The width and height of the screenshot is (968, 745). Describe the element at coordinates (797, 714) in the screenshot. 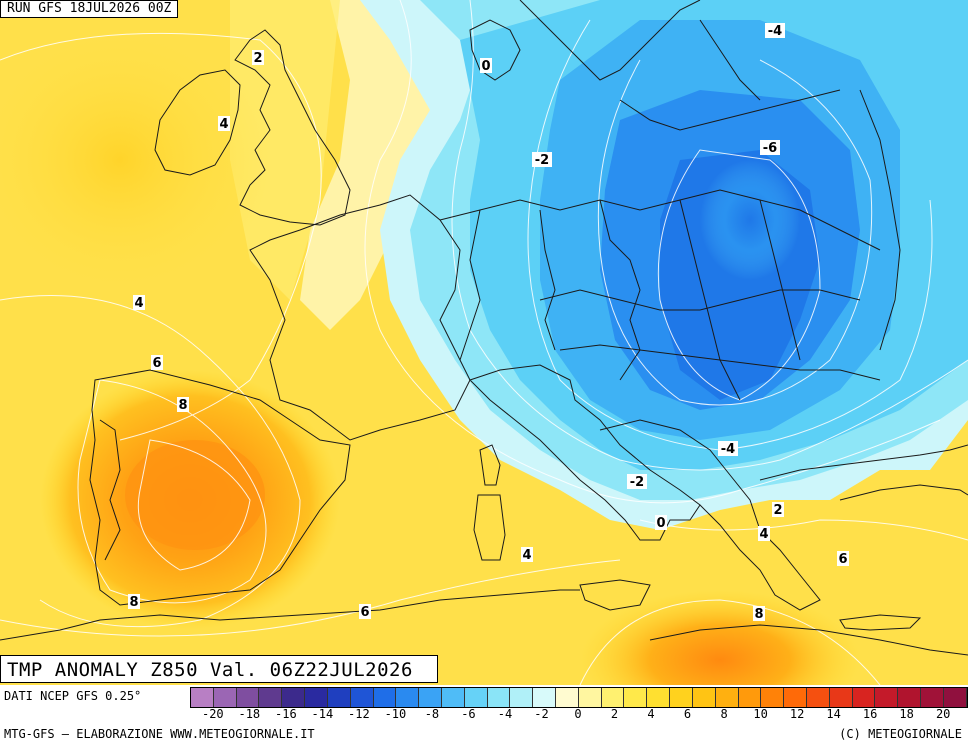

I see `colorbar-tick-label: 12` at that location.